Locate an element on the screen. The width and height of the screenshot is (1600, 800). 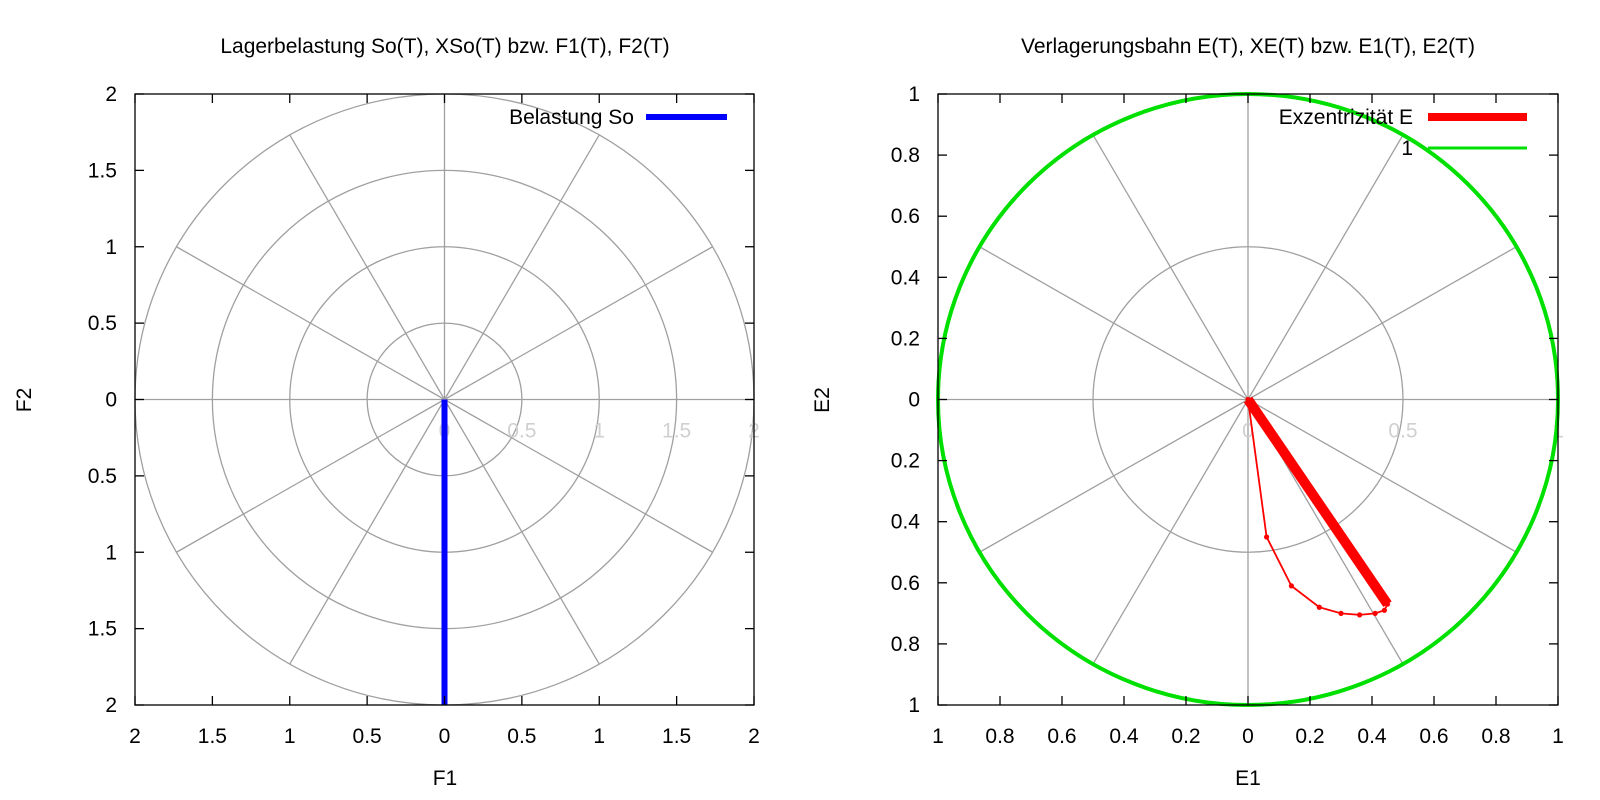
x-axis-label: E1 is located at coordinates (1248, 778).